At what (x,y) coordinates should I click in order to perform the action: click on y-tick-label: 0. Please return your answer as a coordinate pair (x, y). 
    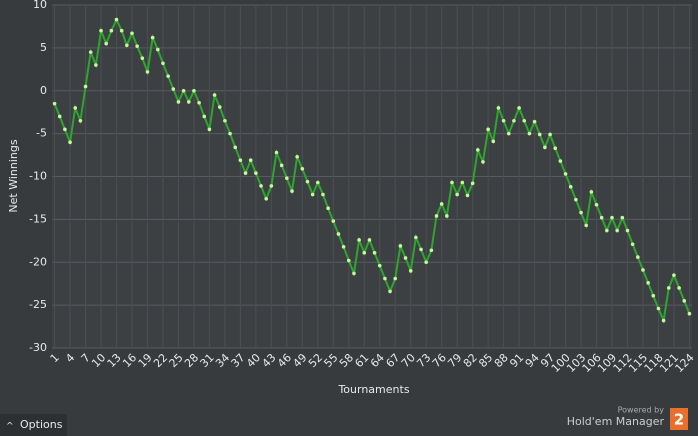
    Looking at the image, I should click on (43, 90).